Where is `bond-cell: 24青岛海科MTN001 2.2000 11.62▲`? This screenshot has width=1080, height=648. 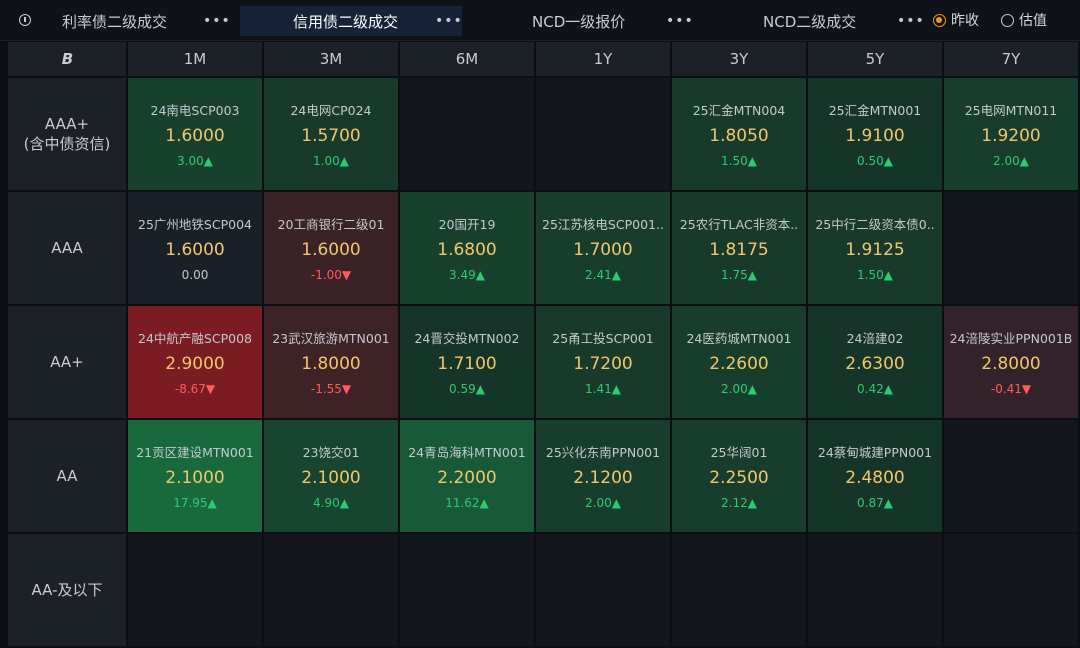
bond-cell: 24青岛海科MTN001 2.2000 11.62▲ is located at coordinates (467, 476).